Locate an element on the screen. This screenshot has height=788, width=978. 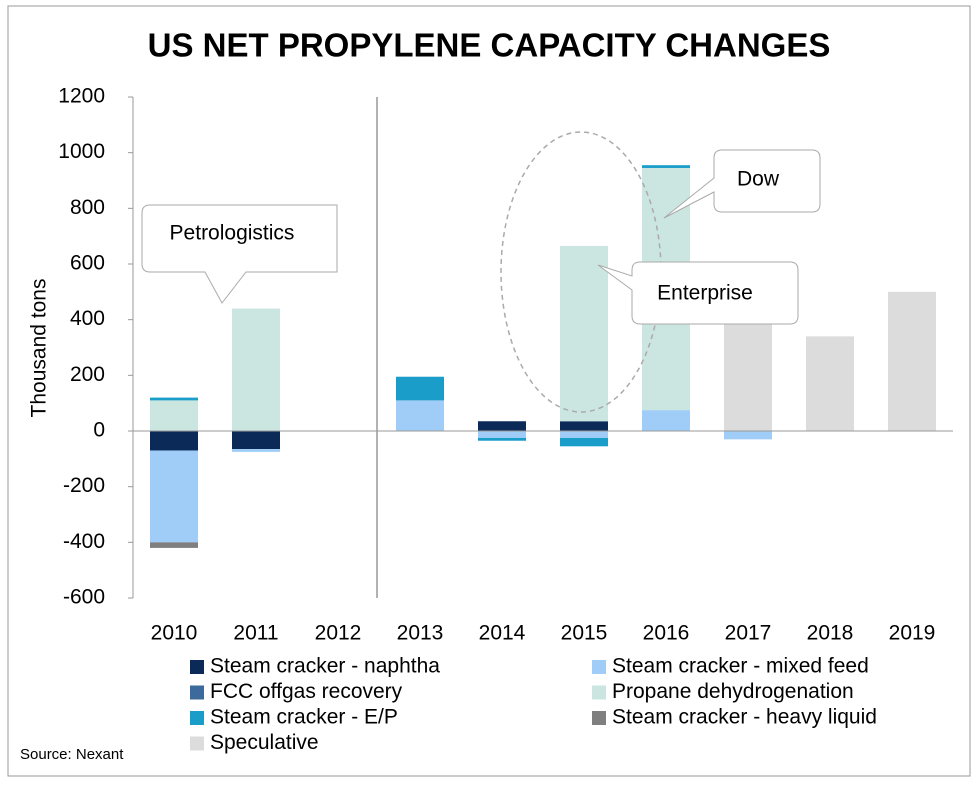
annotation: Dow is located at coordinates (758, 179).